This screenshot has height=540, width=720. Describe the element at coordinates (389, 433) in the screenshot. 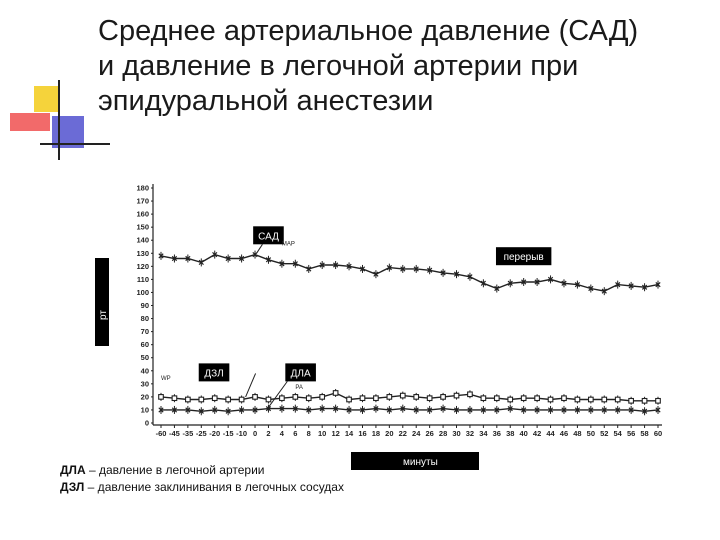

I see `x-tick-label: 20` at that location.